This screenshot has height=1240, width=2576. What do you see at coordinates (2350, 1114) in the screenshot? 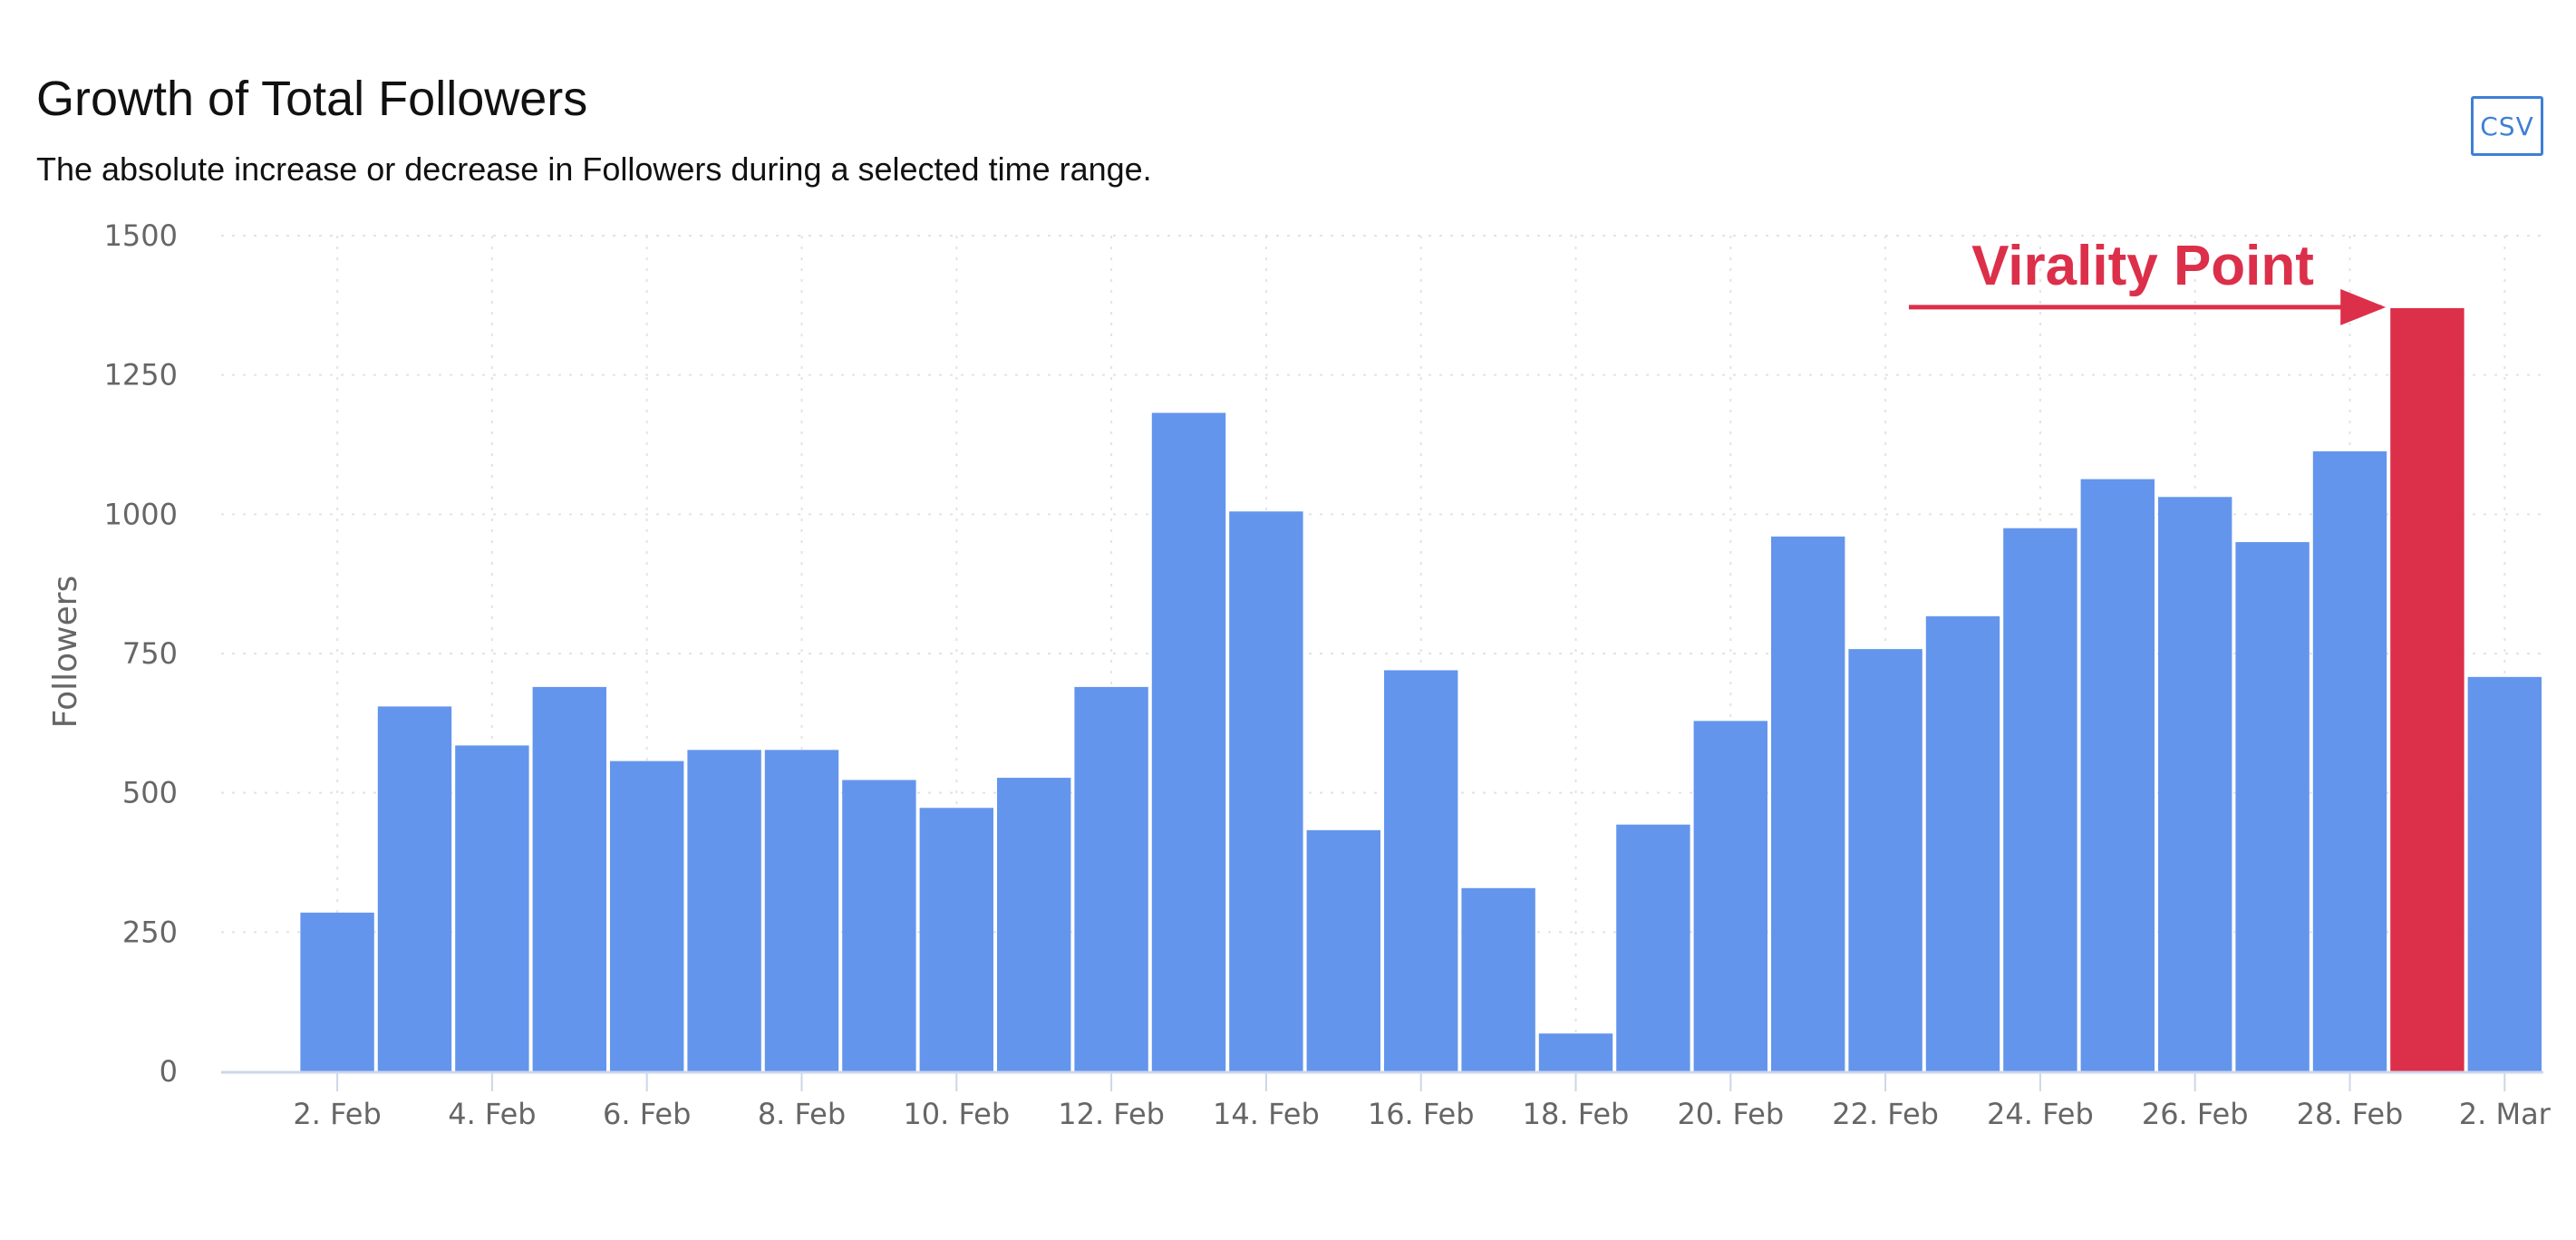
I see `x-tick-label: 28. Feb` at bounding box center [2350, 1114].